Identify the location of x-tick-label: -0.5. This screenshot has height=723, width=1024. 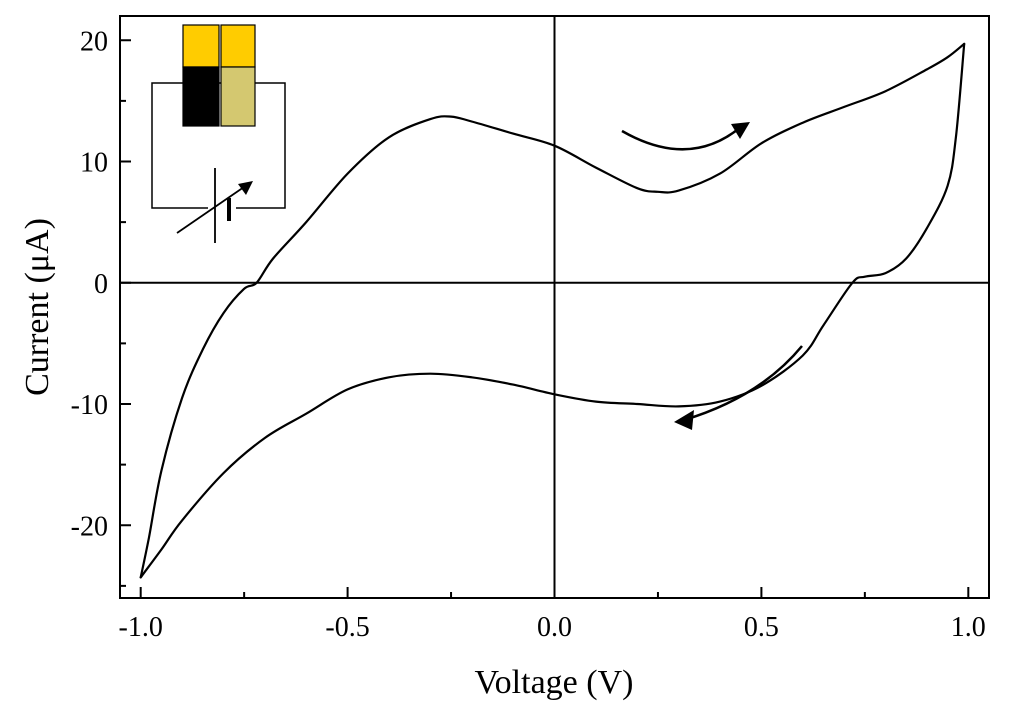
(347, 627).